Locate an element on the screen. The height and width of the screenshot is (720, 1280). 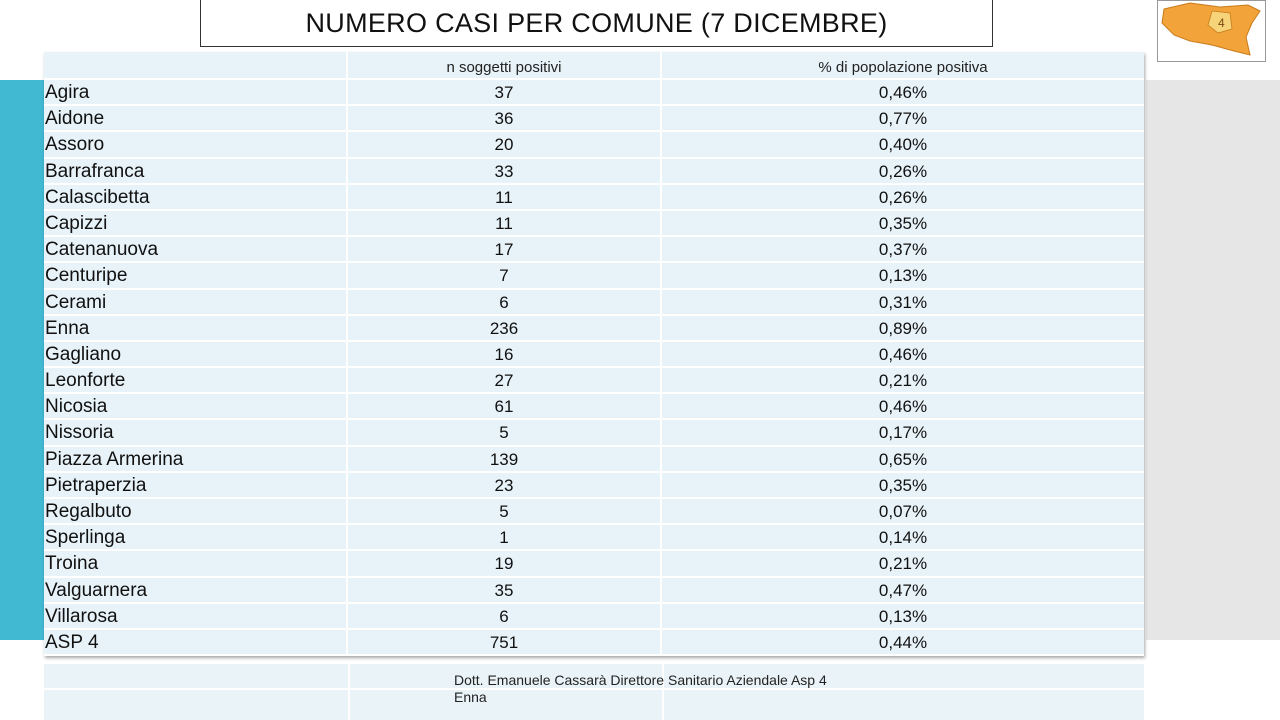
cell-comune: Pietraperzia is located at coordinates (196, 484).